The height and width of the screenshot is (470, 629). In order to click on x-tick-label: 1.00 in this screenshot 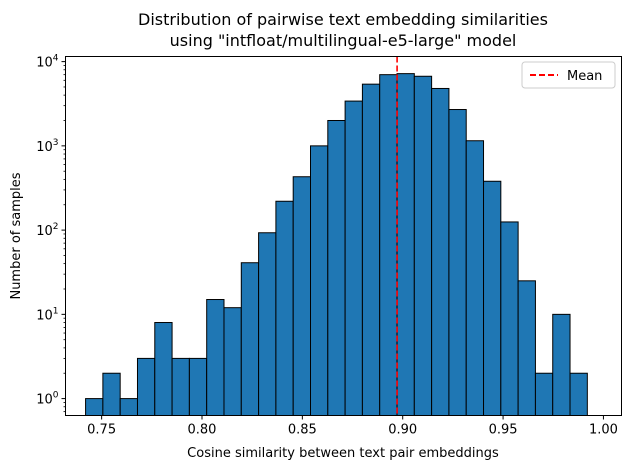, I will do `click(603, 430)`.